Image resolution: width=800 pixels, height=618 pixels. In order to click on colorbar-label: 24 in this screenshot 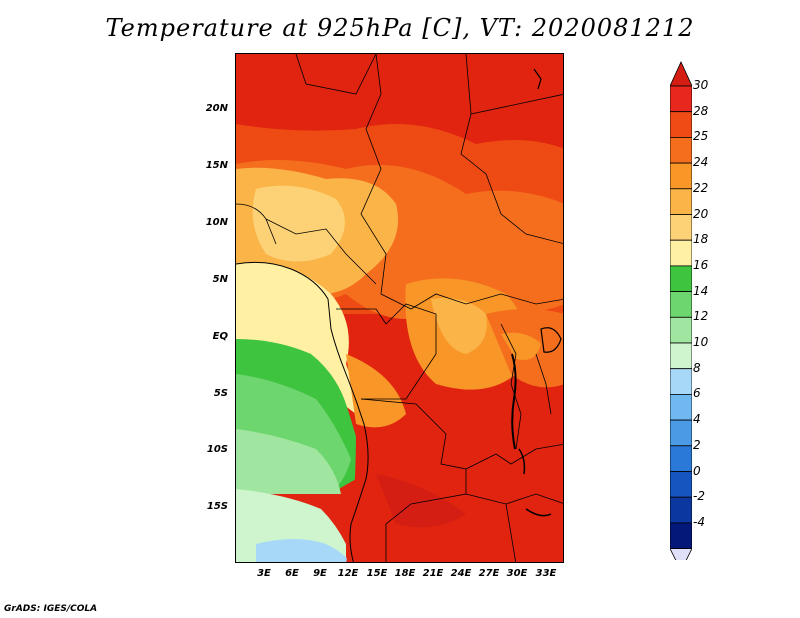, I will do `click(701, 162)`.